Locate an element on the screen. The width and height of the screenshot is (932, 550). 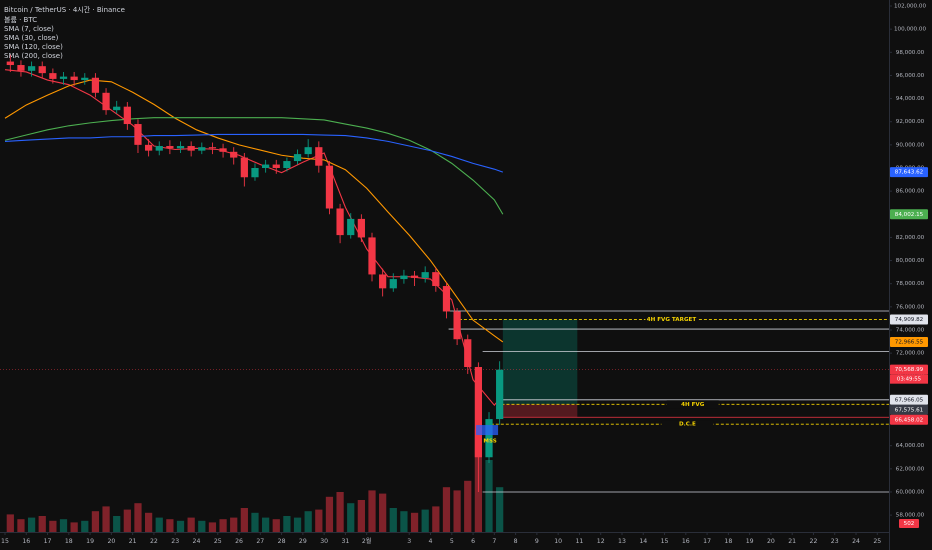
volume-layer is located at coordinates (255, 480).